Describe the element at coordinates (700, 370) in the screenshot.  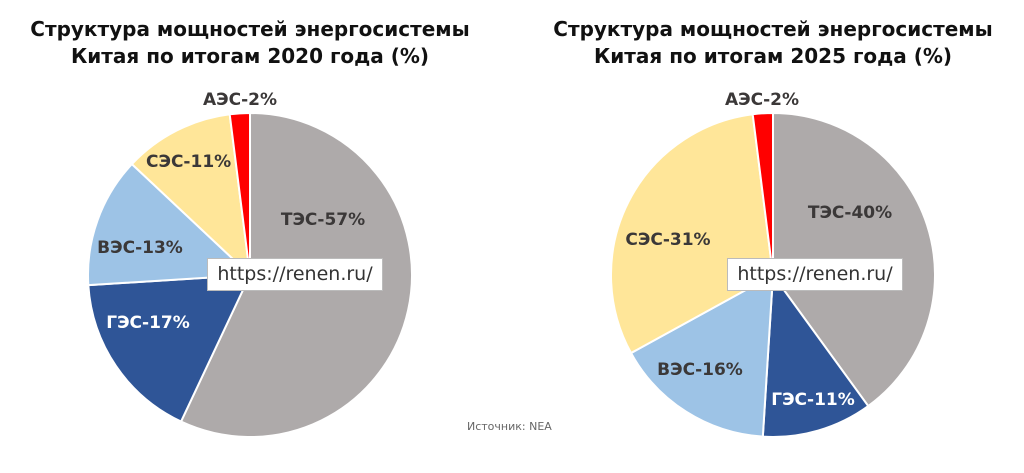
I see `data-label: ВЭС-16%` at that location.